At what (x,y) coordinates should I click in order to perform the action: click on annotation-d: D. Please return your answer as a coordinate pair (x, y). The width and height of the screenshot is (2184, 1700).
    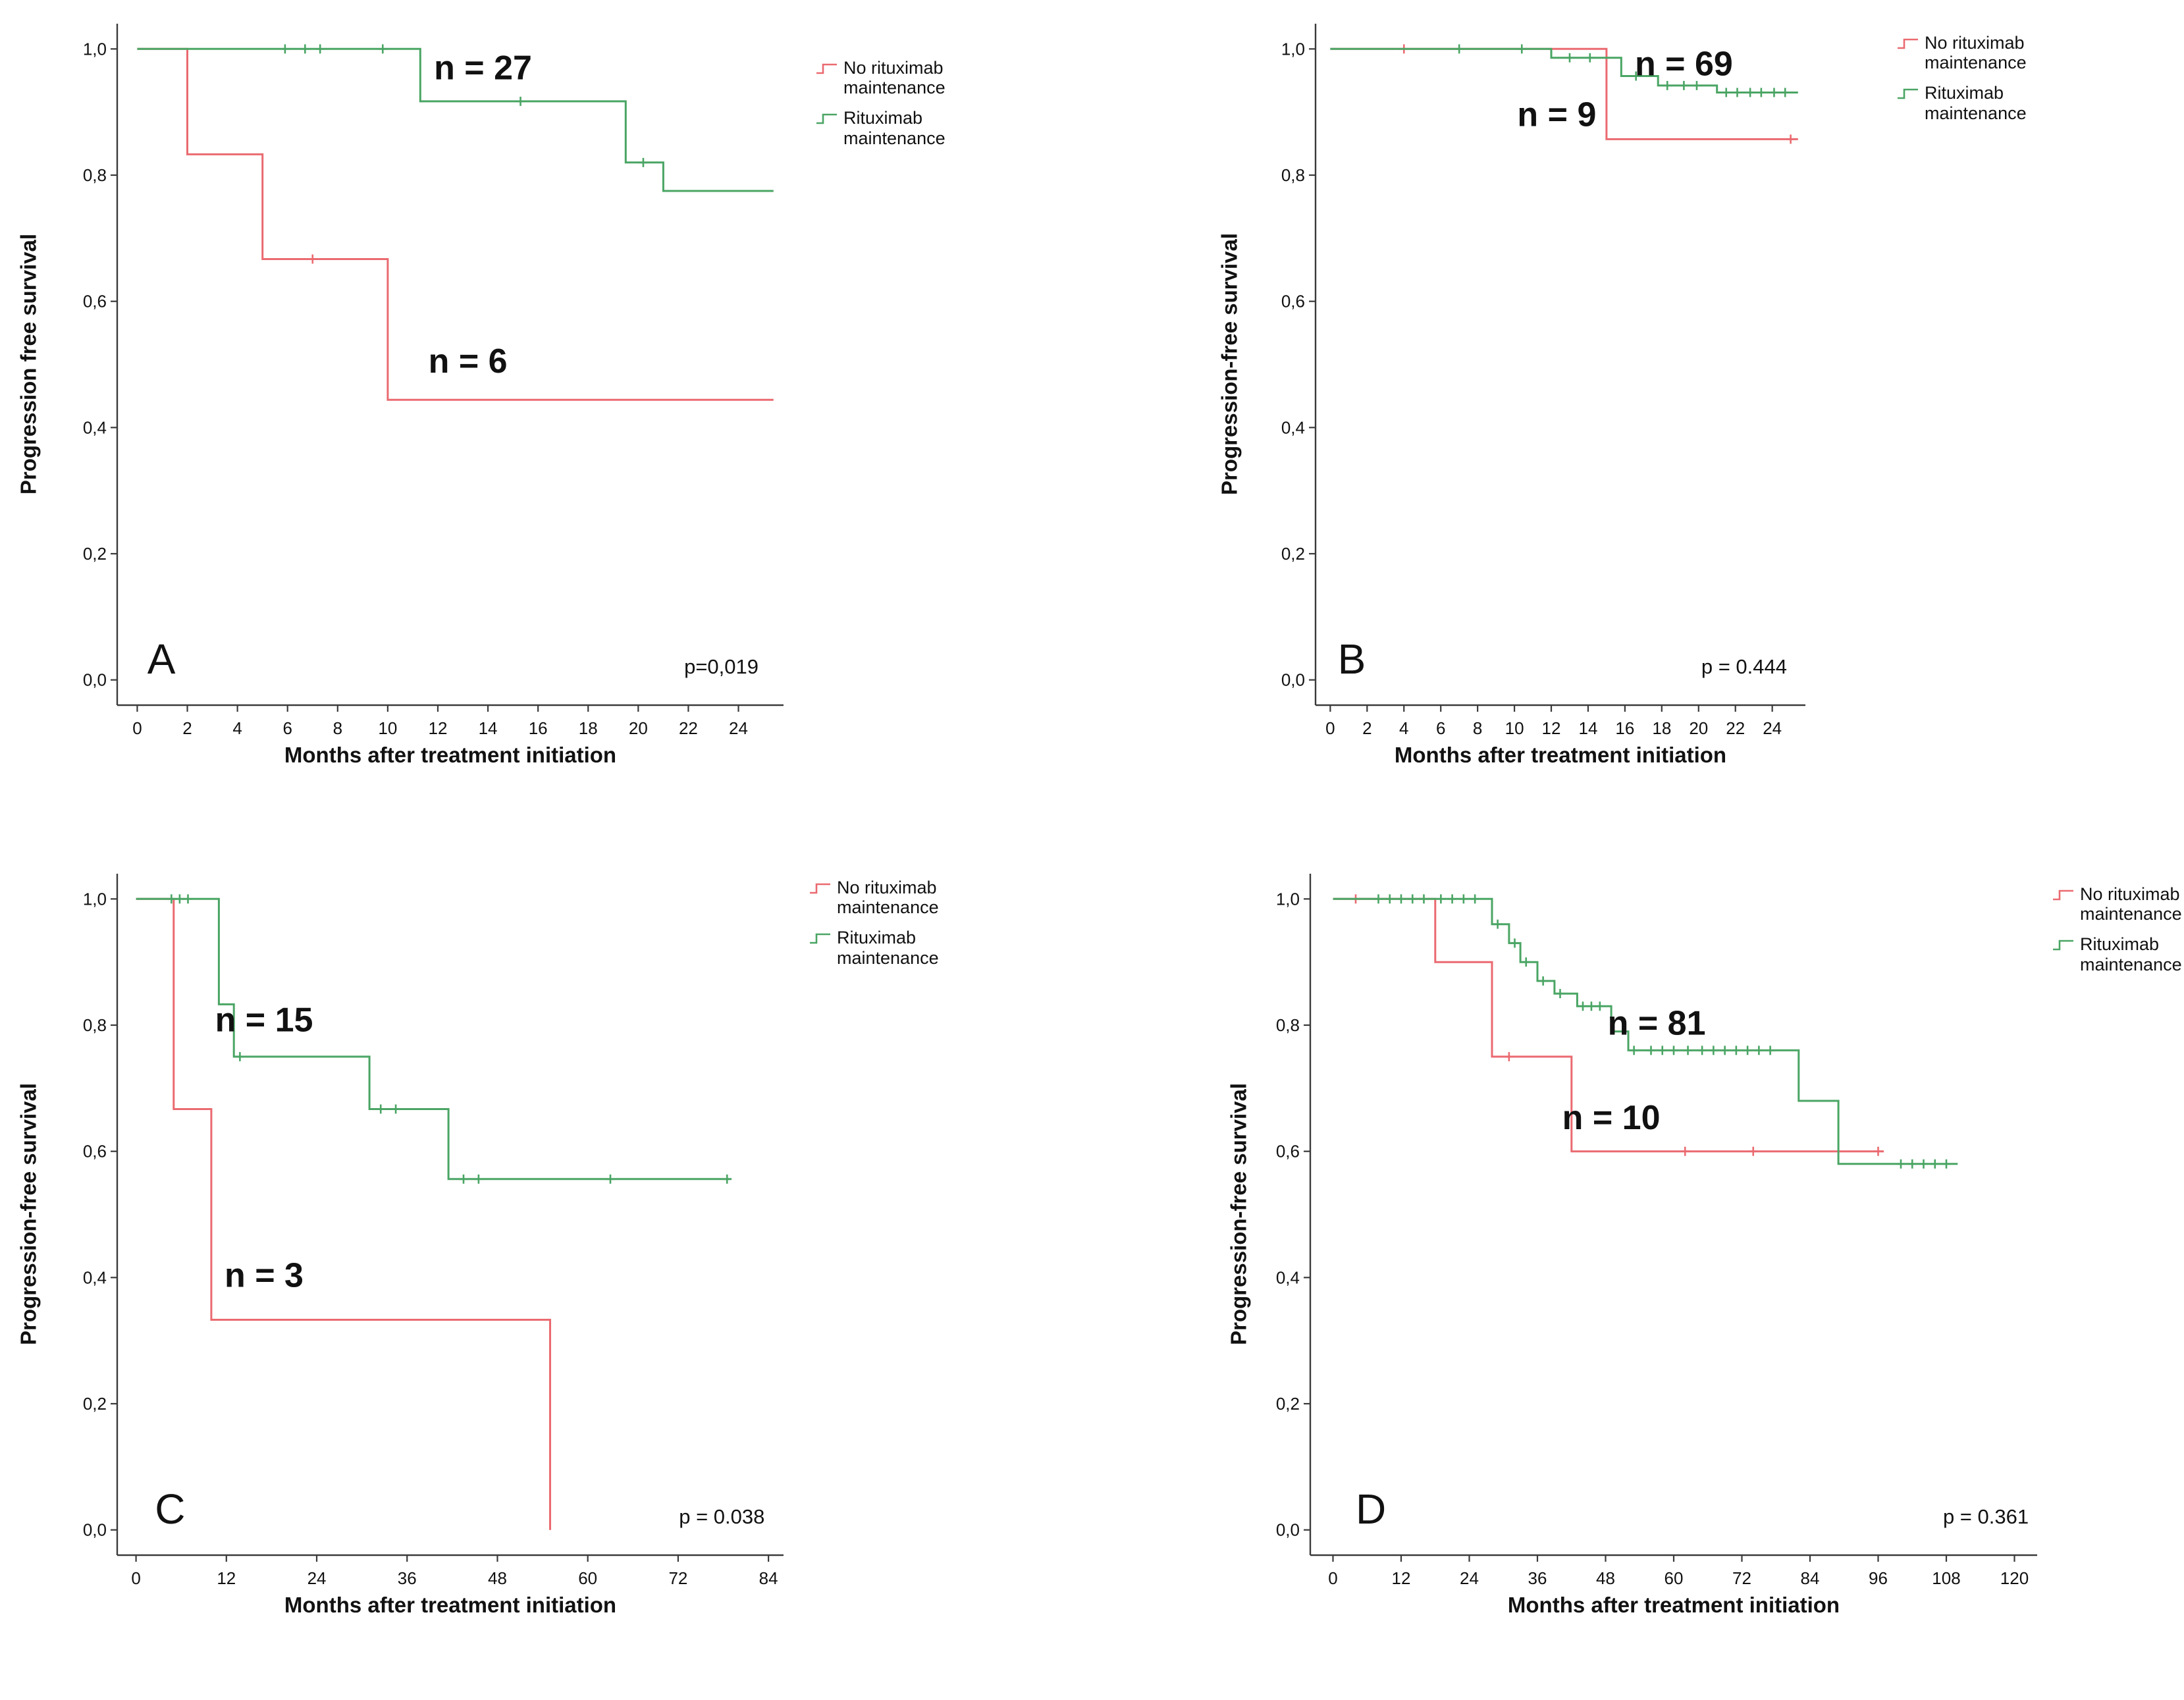
    Looking at the image, I should click on (1371, 1509).